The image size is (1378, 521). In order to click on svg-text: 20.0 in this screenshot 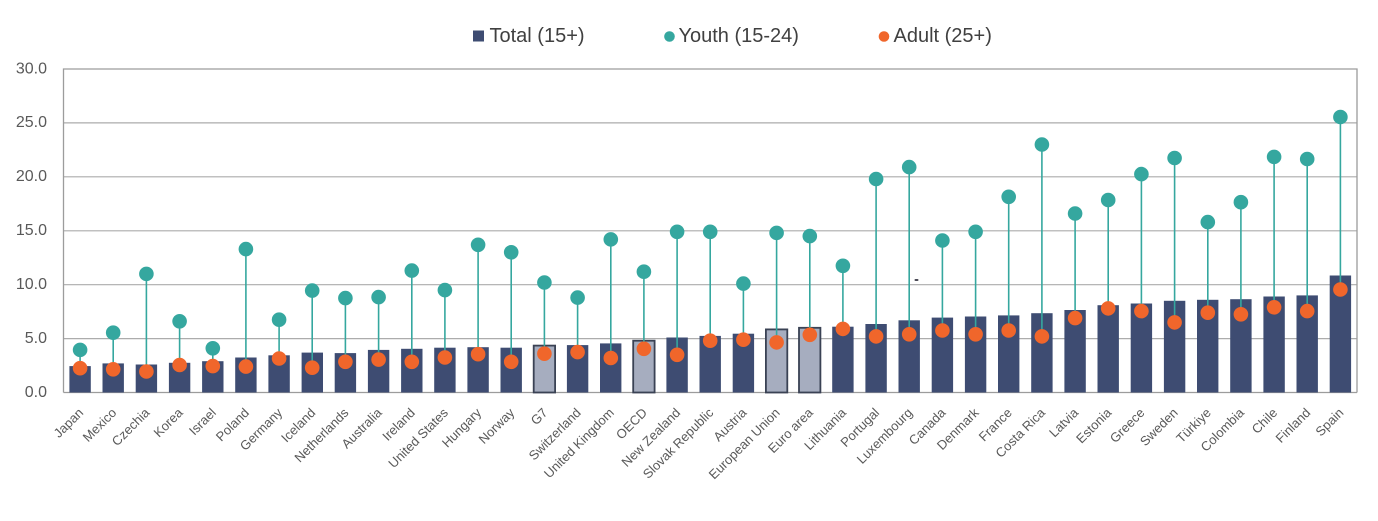, I will do `click(31, 176)`.